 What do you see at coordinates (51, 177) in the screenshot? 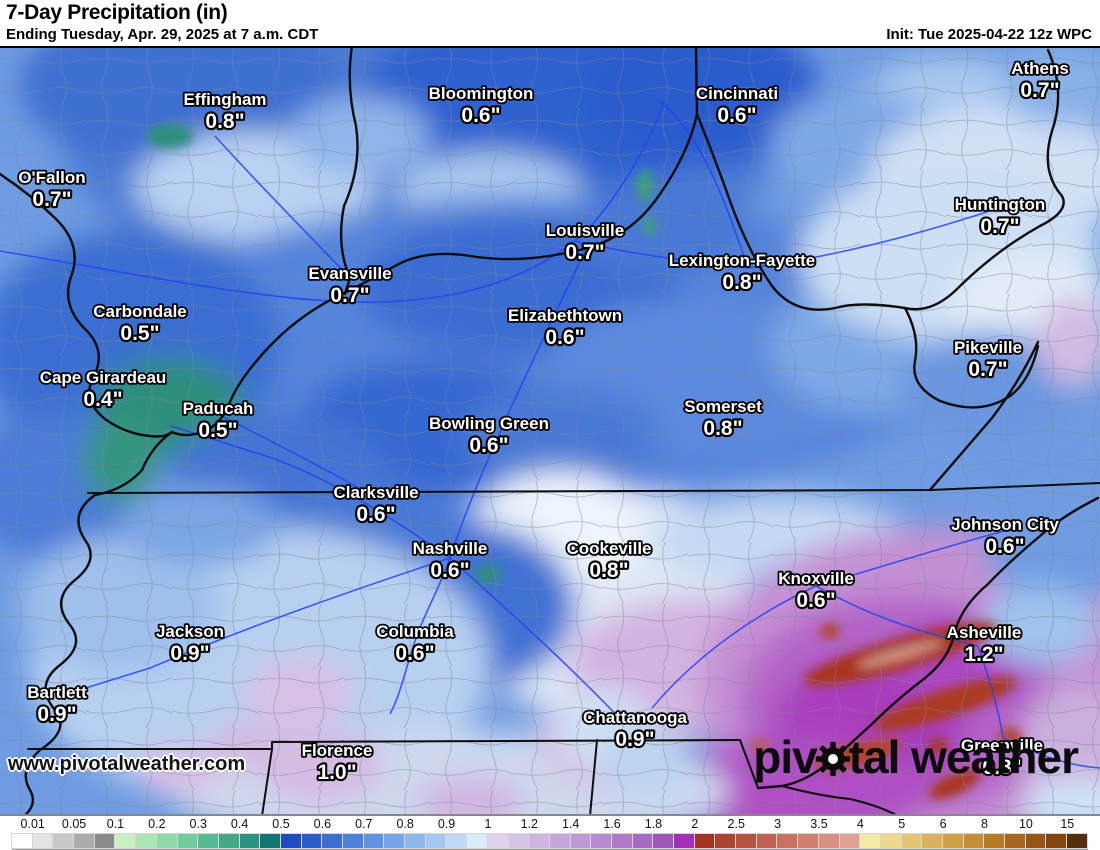
I see `city-label: O'Fallon` at bounding box center [51, 177].